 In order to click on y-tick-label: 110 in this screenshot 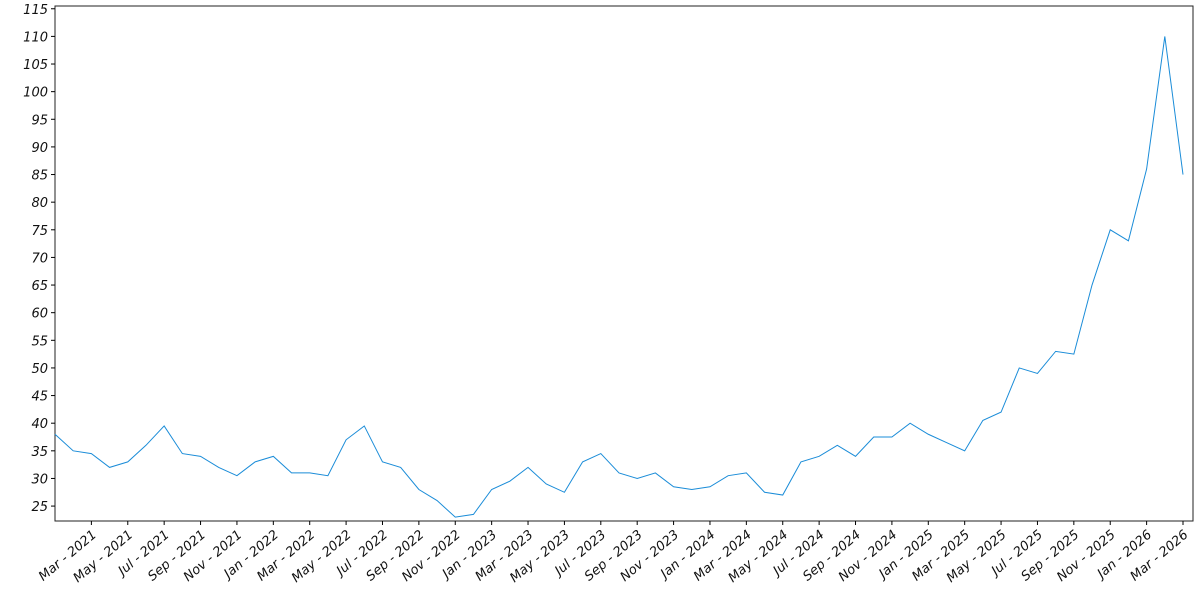, I will do `click(35, 37)`.